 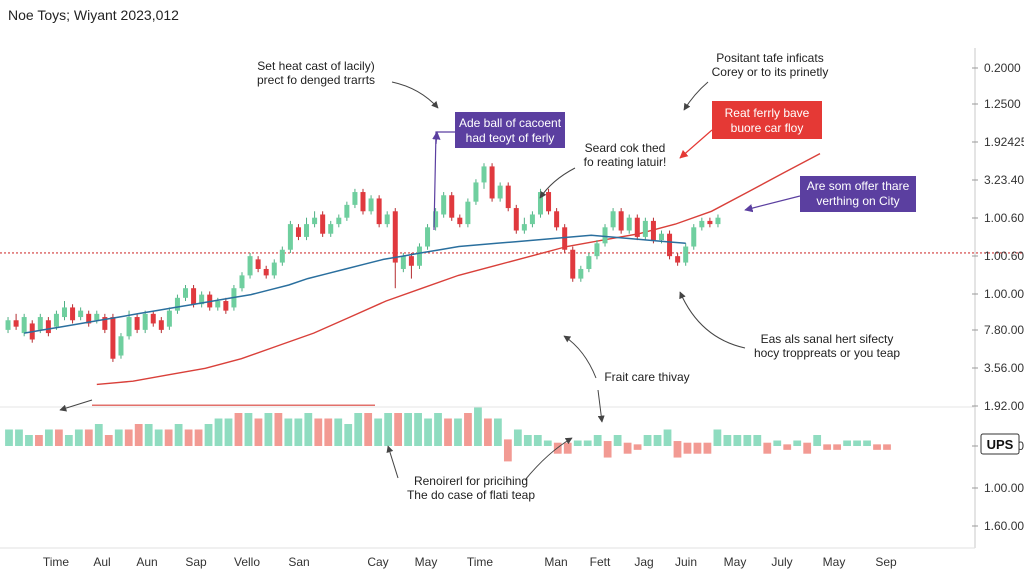 I want to click on ups-badge-label: UPS, so click(x=1000, y=444).